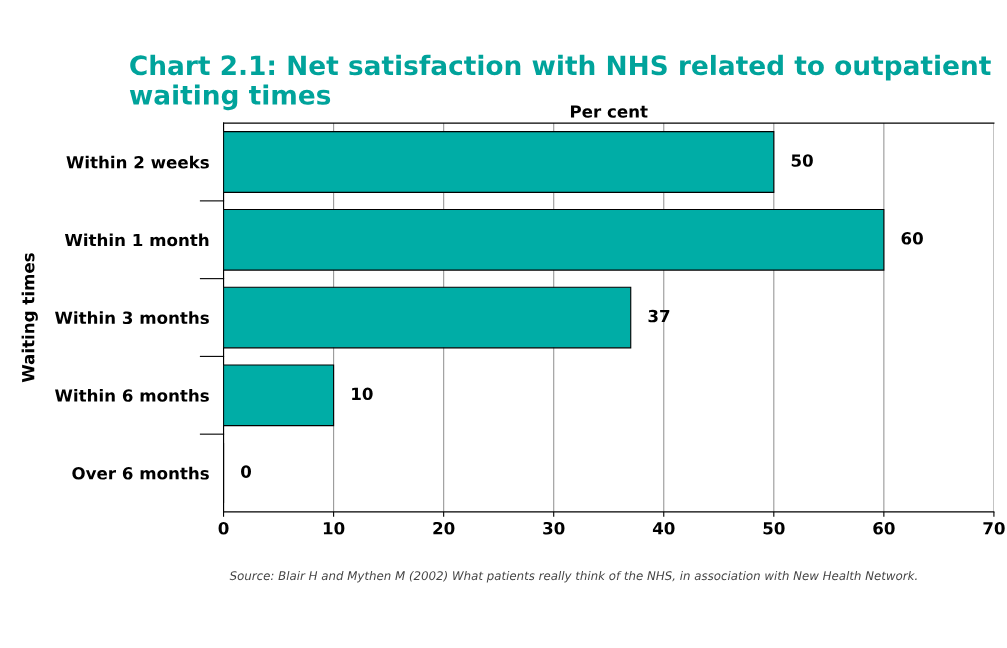  Describe the element at coordinates (802, 160) in the screenshot. I see `data-label: 50` at that location.